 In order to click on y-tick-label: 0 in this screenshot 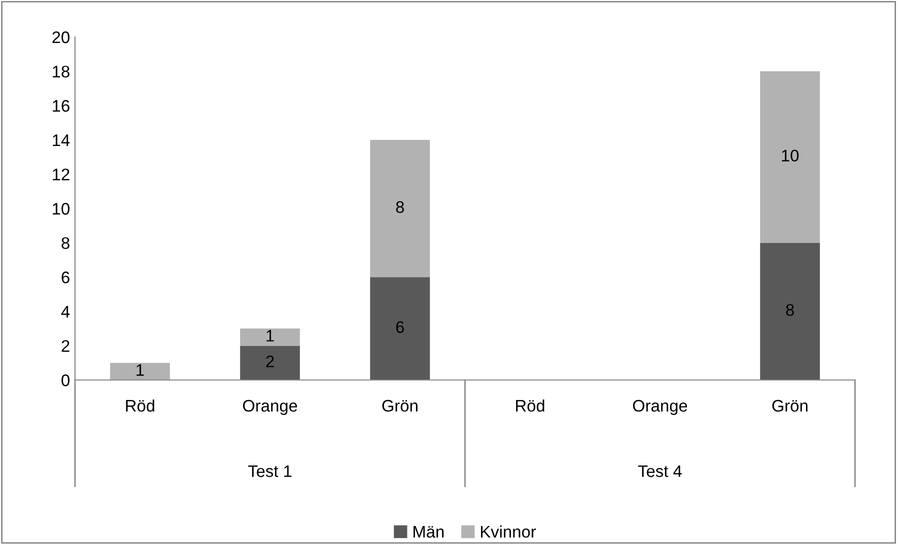, I will do `click(66, 380)`.